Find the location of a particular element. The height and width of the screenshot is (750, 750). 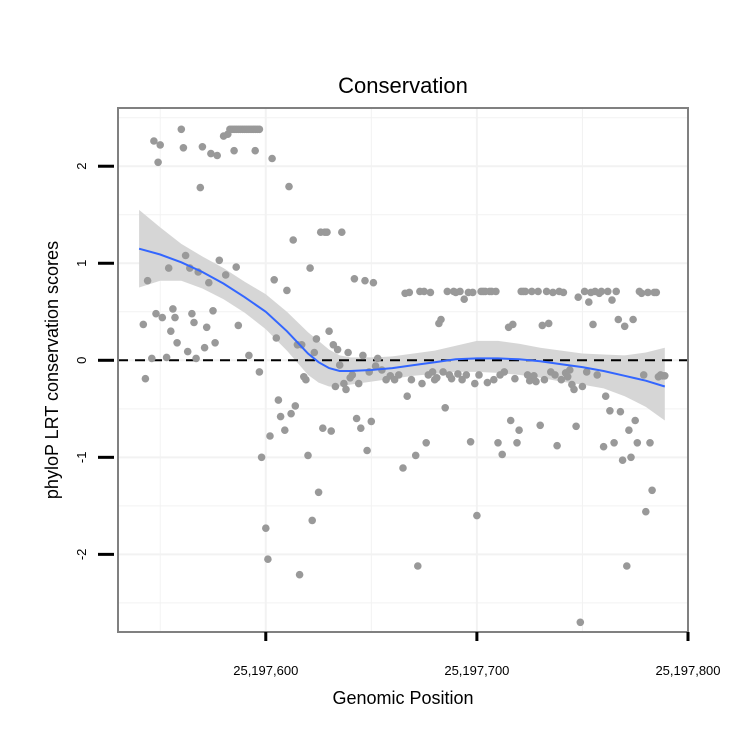

y-tick-label: -2 is located at coordinates (81, 555).